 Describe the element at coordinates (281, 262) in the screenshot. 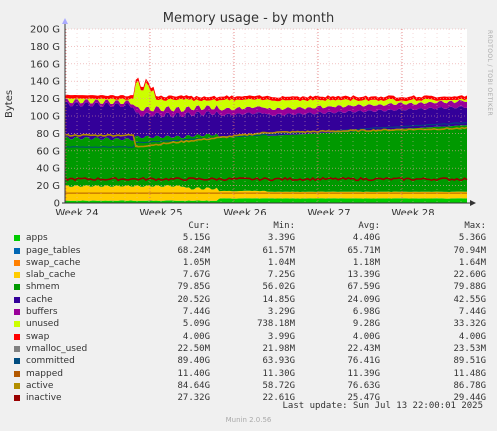

I see `legend-min: 1.04M` at that location.